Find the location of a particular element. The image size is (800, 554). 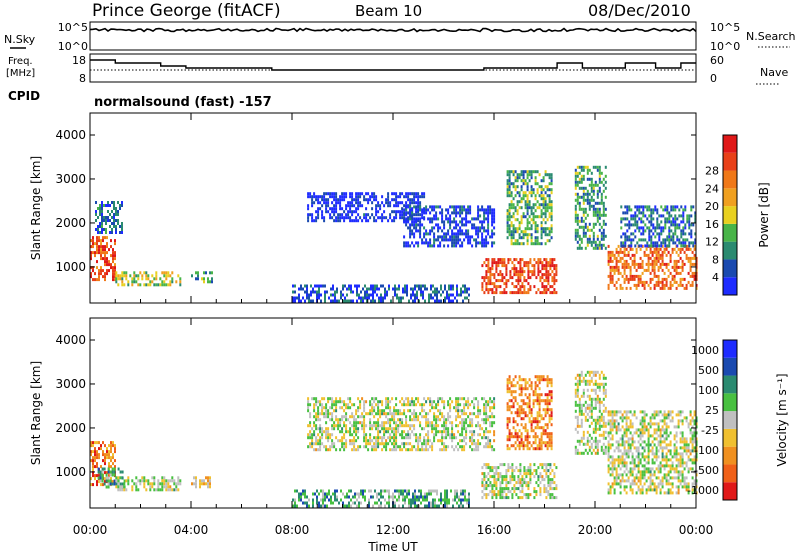

velocity-colorbar-tick: -25 is located at coordinates (710, 430).